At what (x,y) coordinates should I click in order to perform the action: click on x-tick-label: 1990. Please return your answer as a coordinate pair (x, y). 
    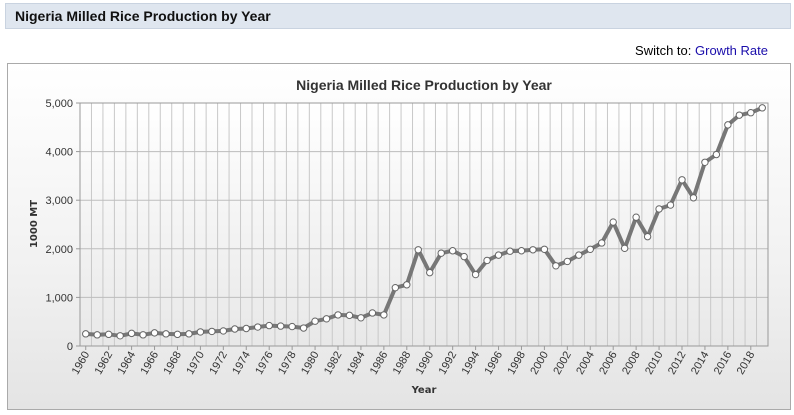
    Looking at the image, I should click on (425, 363).